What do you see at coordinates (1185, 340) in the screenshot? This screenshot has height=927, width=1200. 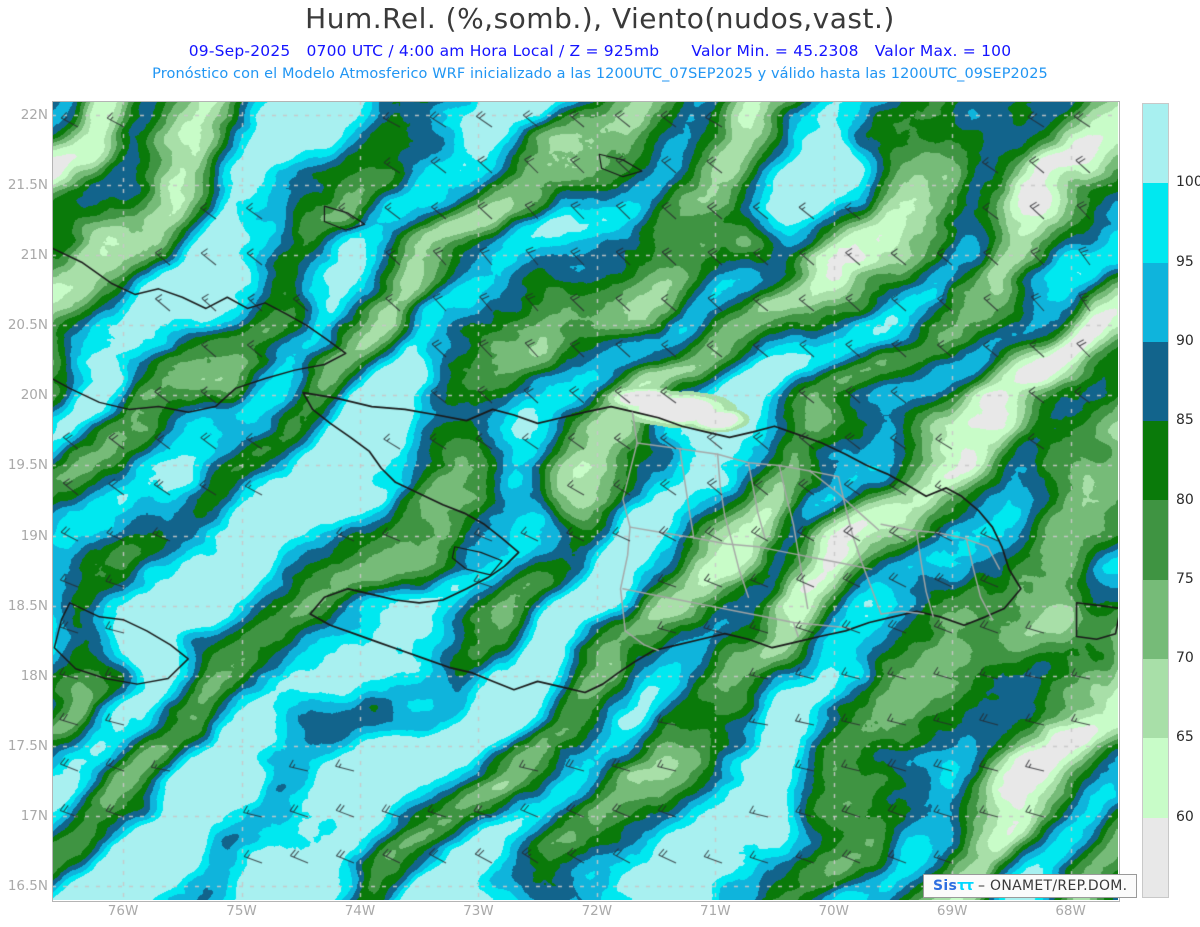 I see `colorbar-tick-label: 90` at bounding box center [1185, 340].